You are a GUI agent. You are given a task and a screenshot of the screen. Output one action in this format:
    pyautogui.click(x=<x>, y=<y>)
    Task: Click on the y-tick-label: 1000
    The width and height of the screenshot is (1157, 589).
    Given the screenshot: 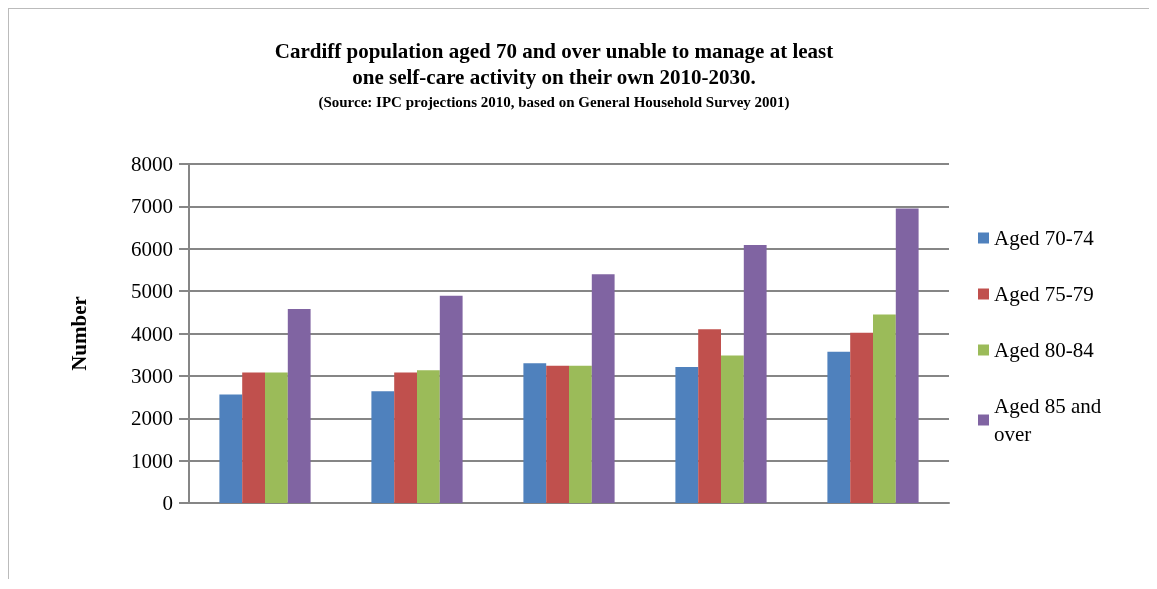 What is the action you would take?
    pyautogui.click(x=152, y=460)
    